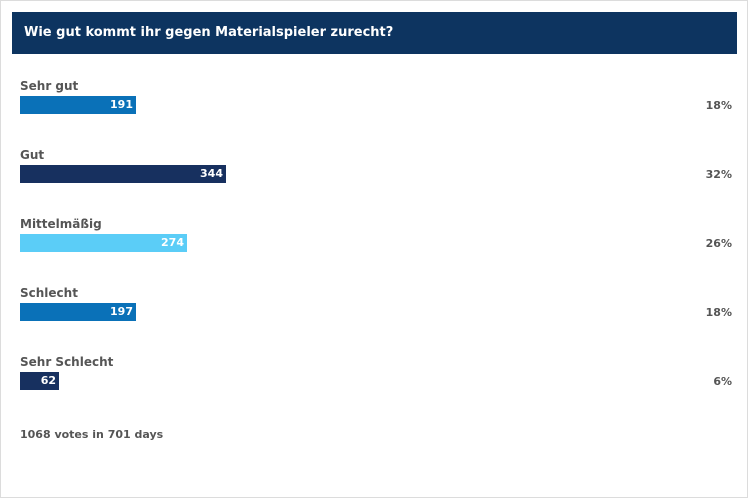 This screenshot has width=750, height=500. I want to click on answer-bar: 344, so click(123, 174).